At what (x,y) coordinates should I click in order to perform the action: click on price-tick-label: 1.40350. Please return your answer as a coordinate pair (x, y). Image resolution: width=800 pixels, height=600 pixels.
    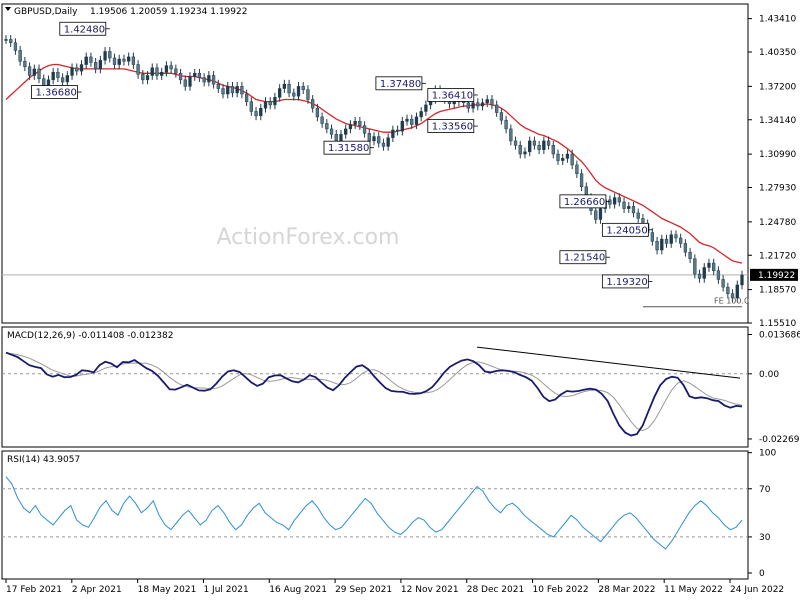
    Looking at the image, I should click on (777, 53).